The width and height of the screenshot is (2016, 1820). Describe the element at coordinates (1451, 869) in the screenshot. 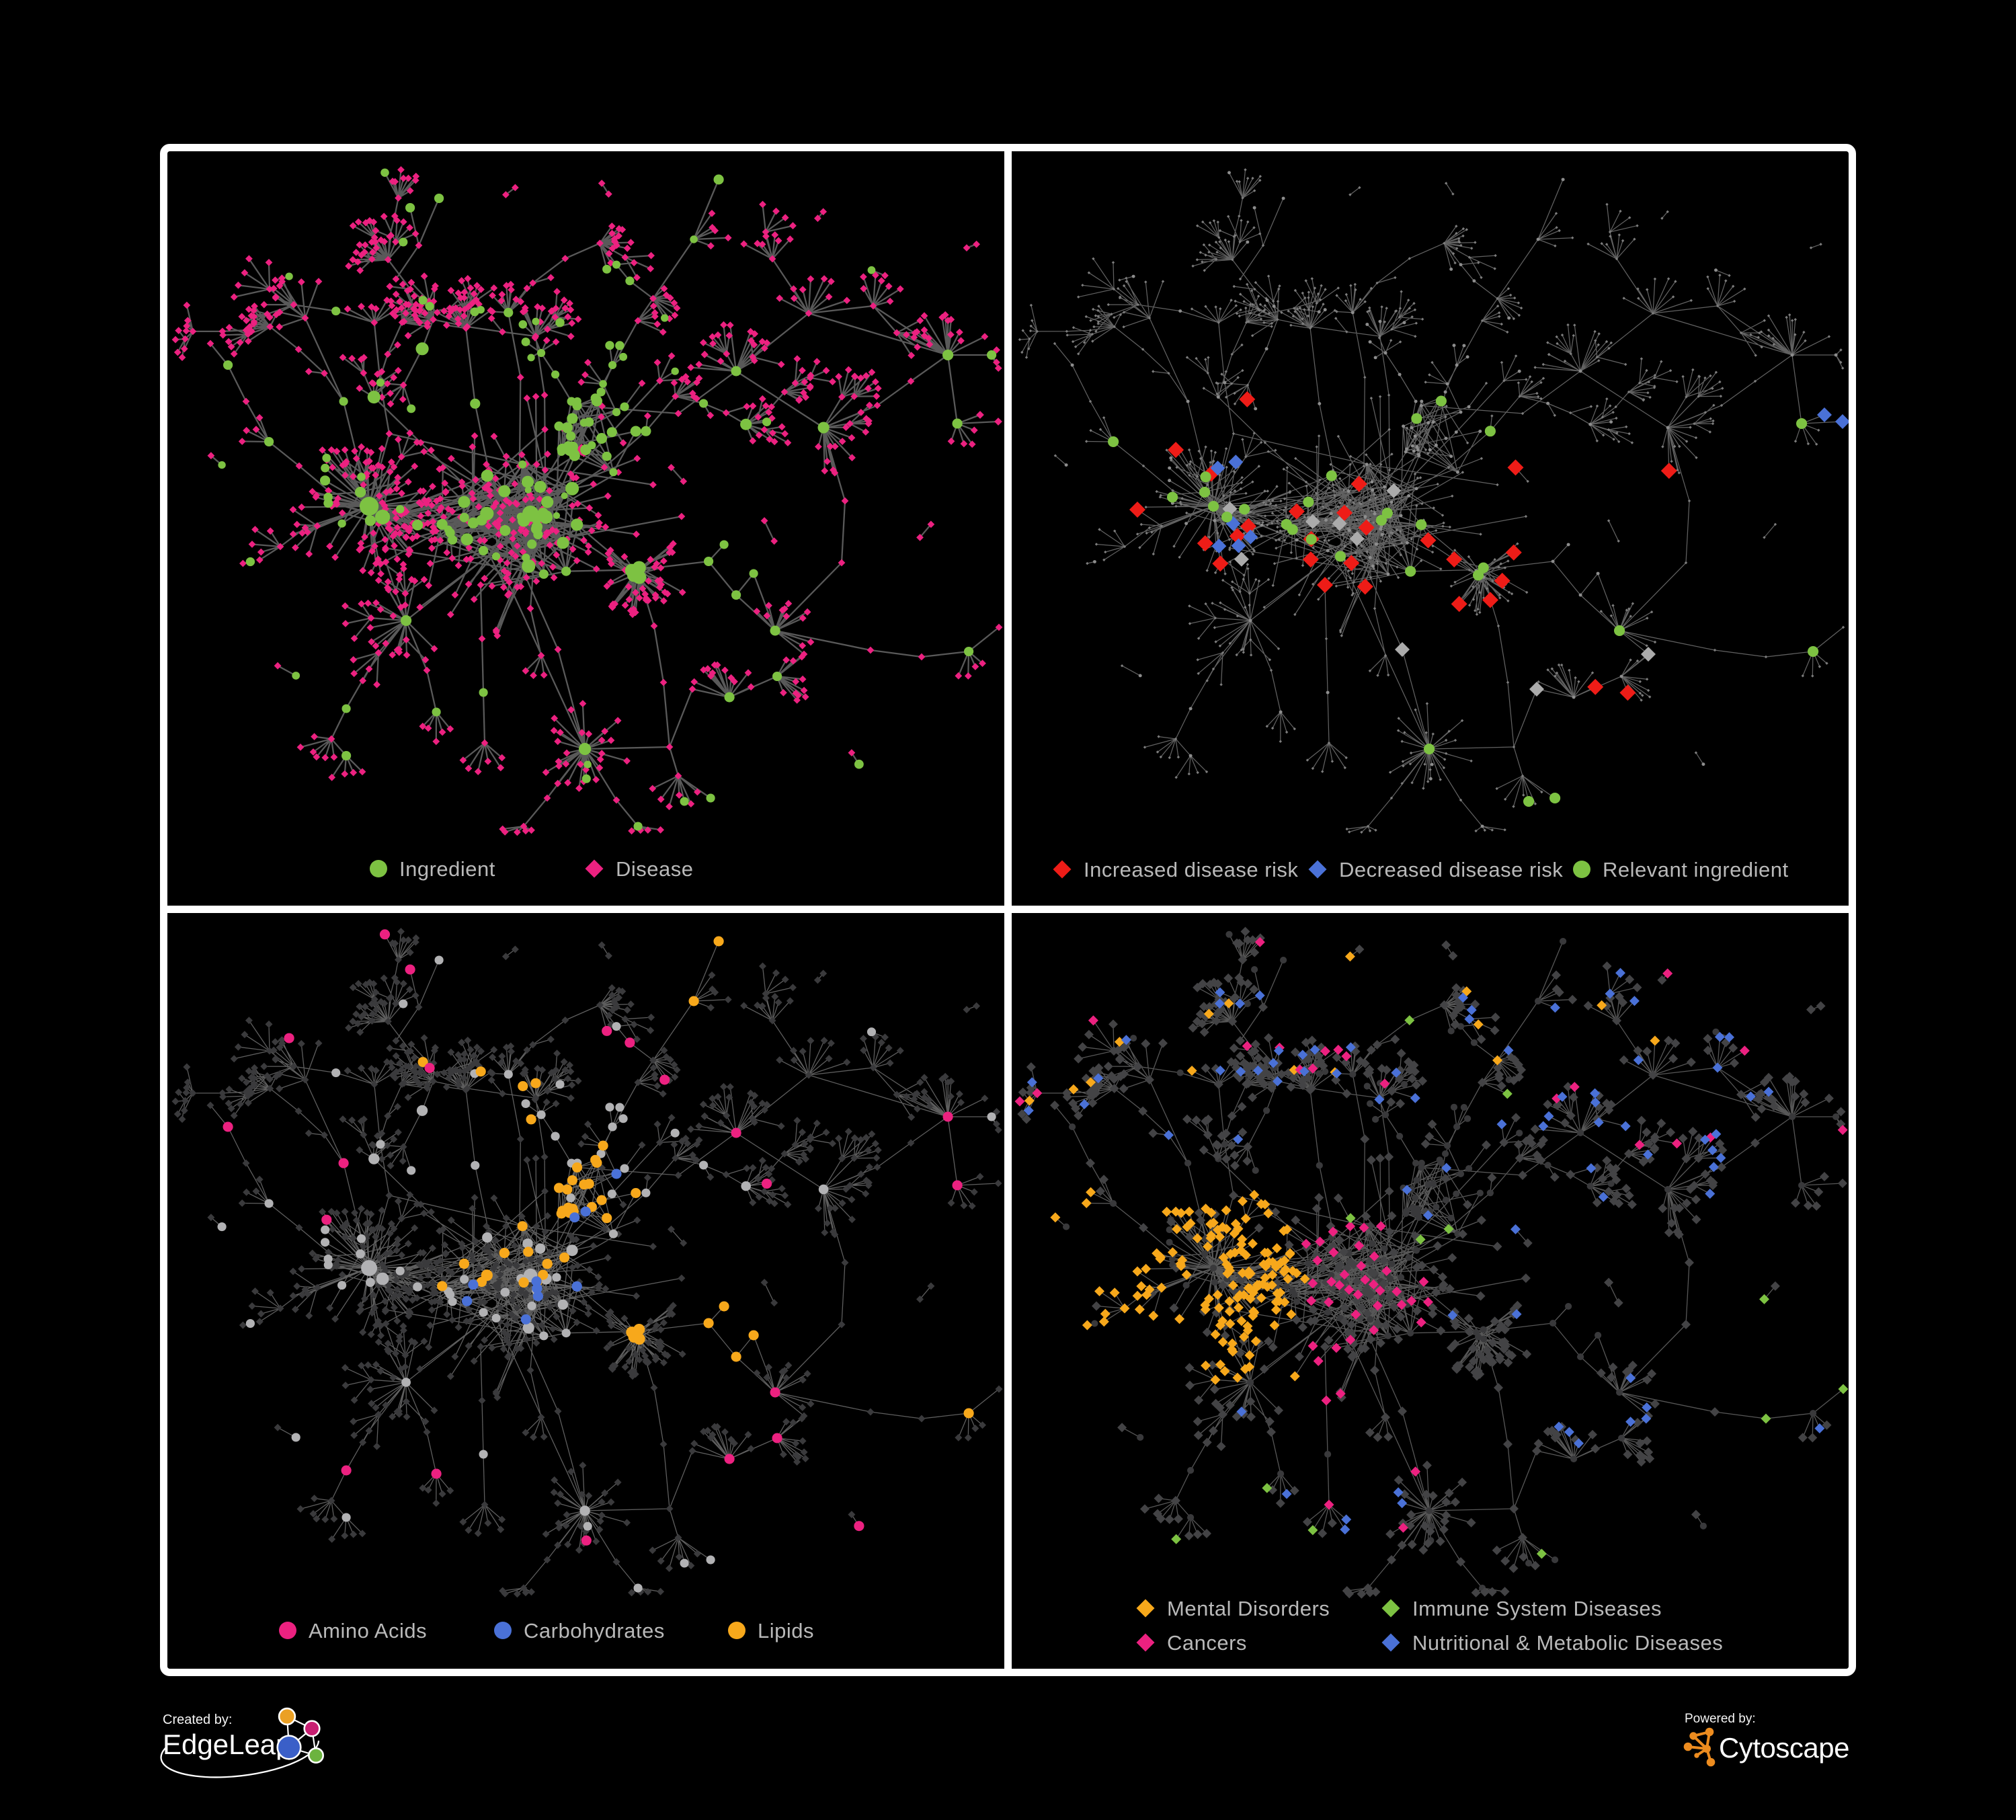

I see `svg-text: Decreased disease risk` at that location.